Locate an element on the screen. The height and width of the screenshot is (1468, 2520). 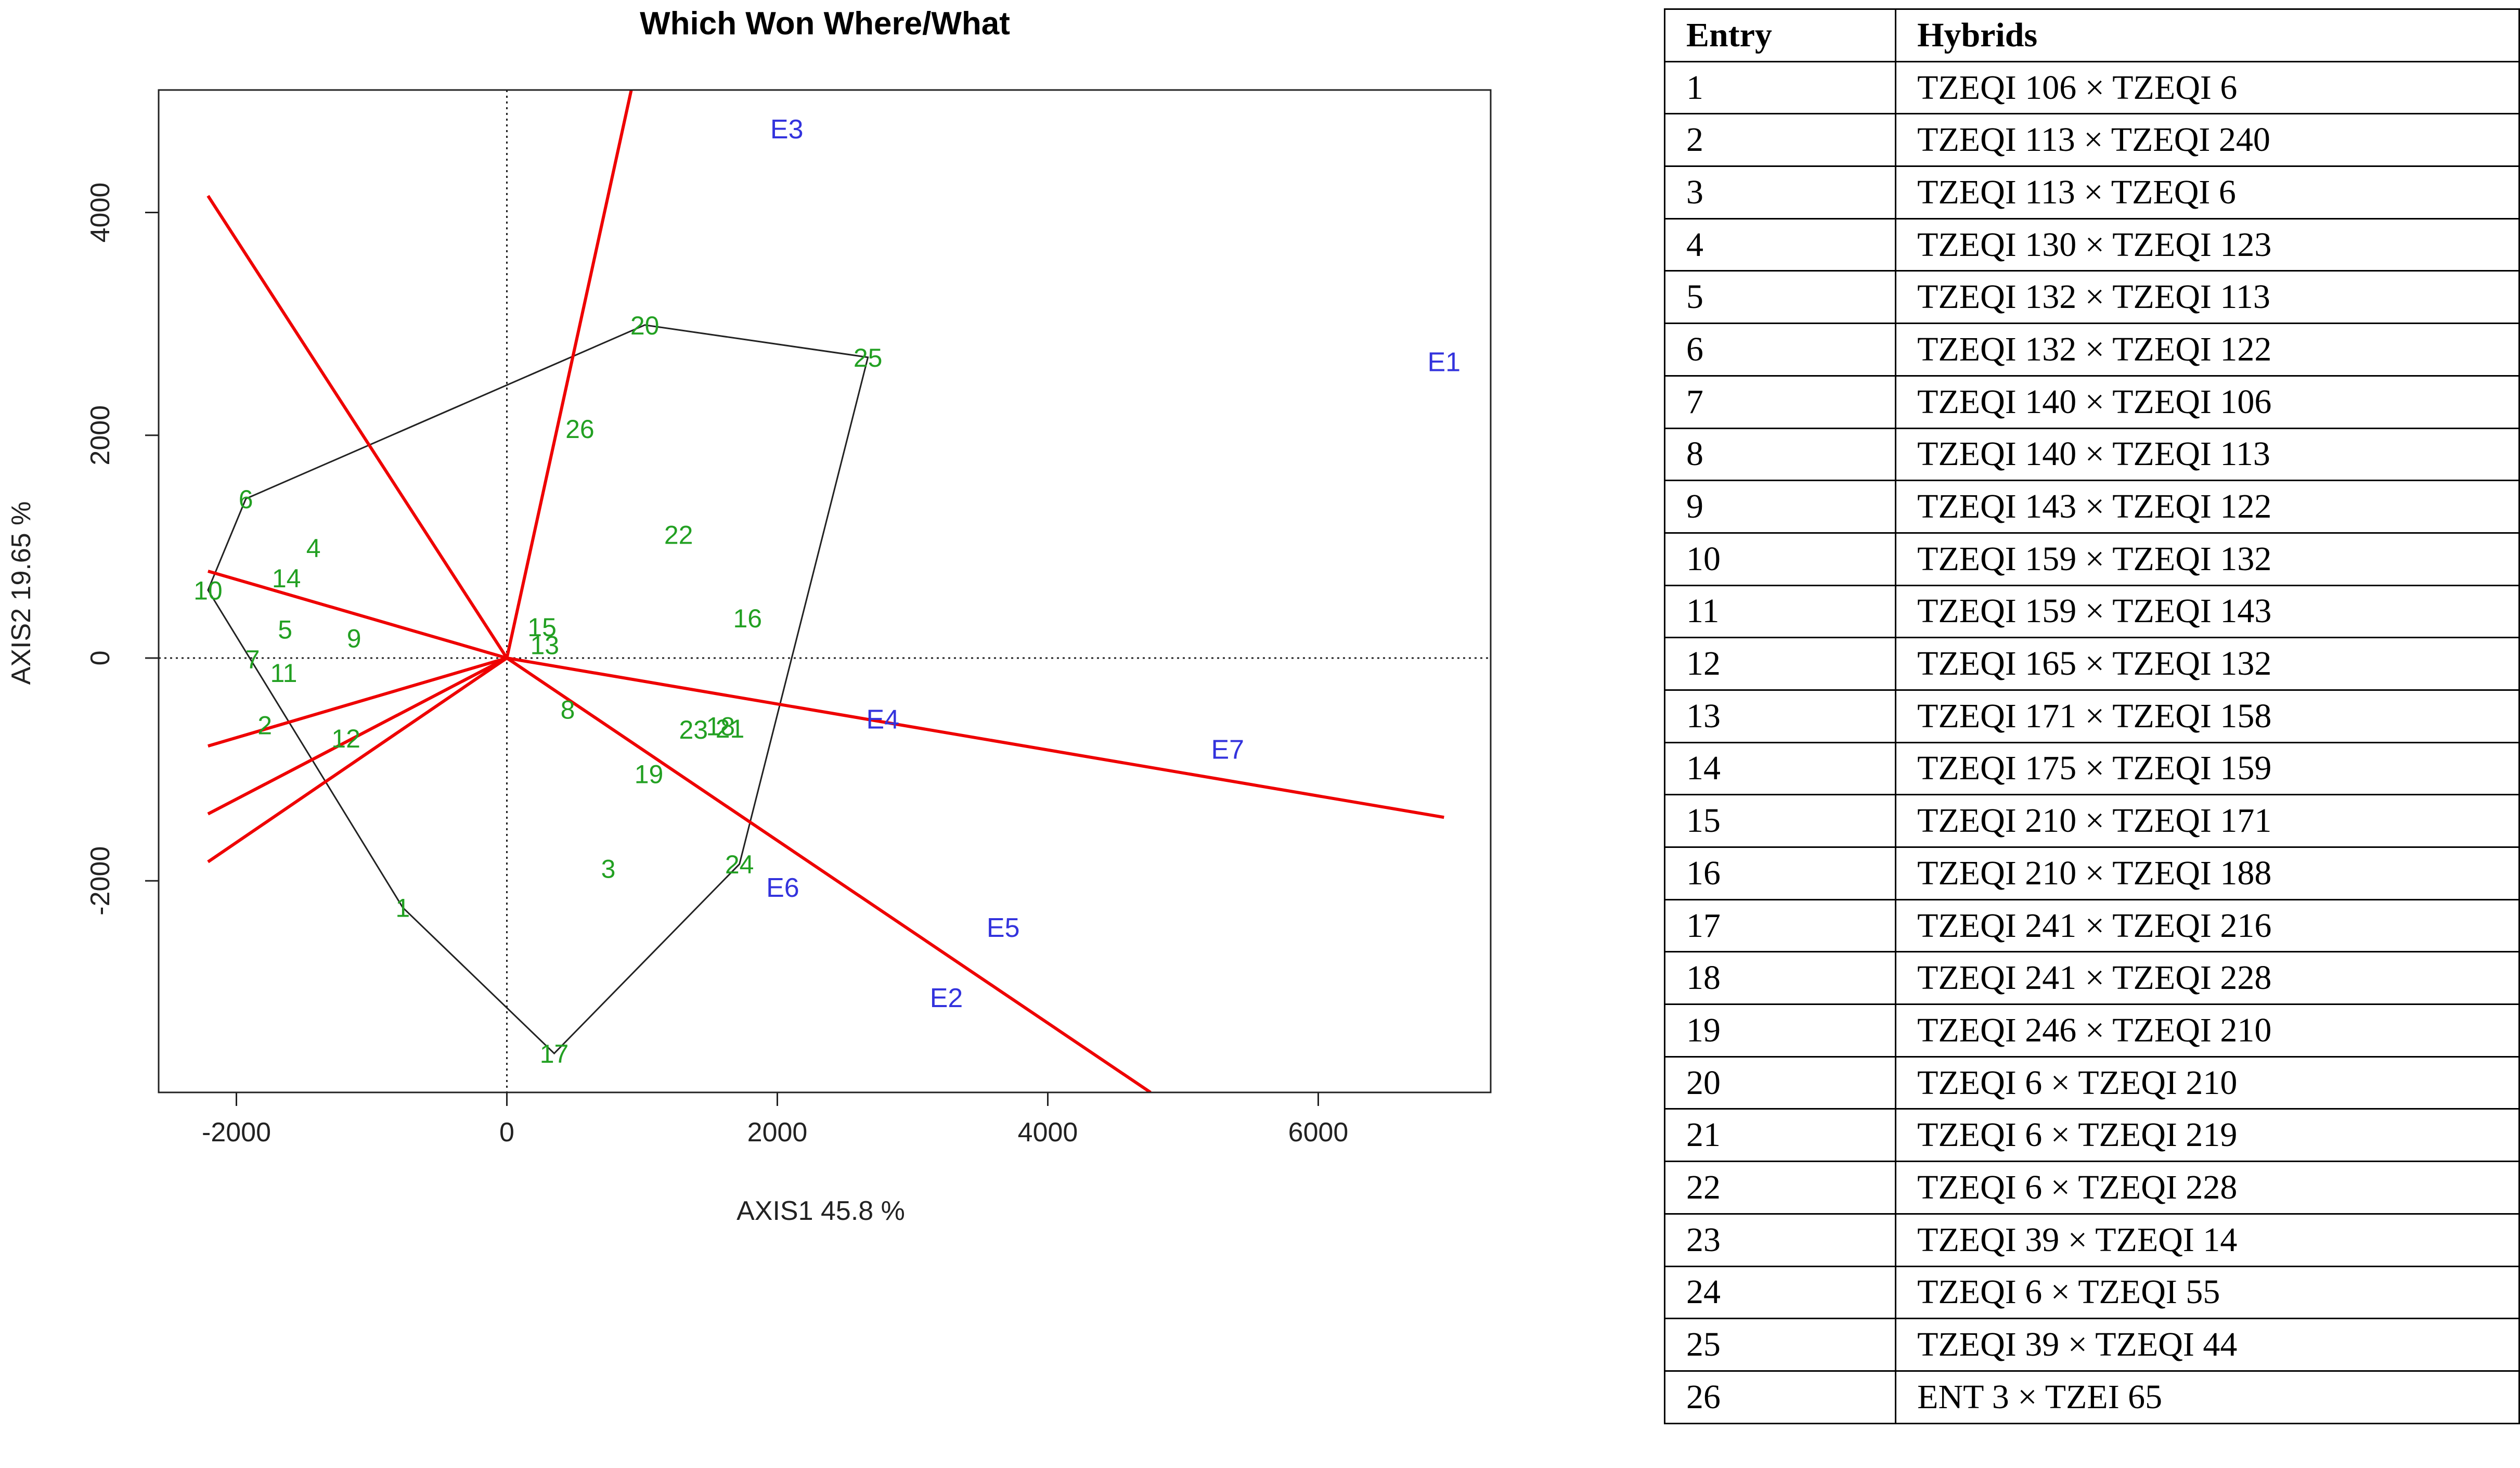
entry-number-cell: 26 is located at coordinates (1780, 1397).